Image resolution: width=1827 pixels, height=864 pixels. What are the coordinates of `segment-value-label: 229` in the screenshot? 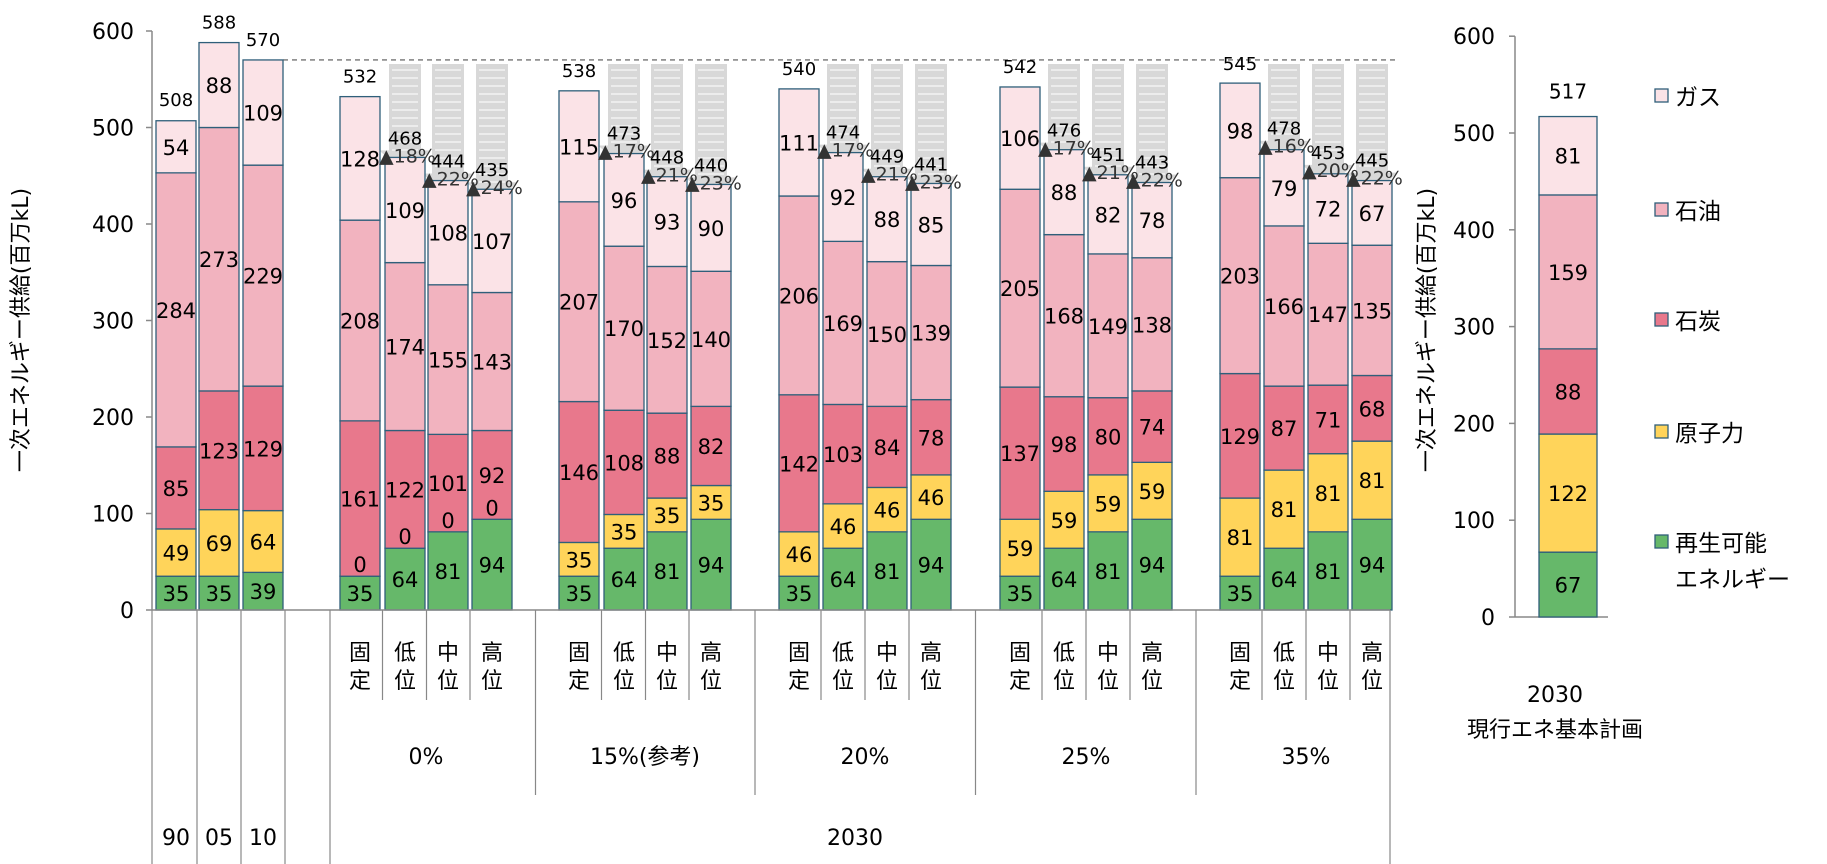 It's located at (263, 277).